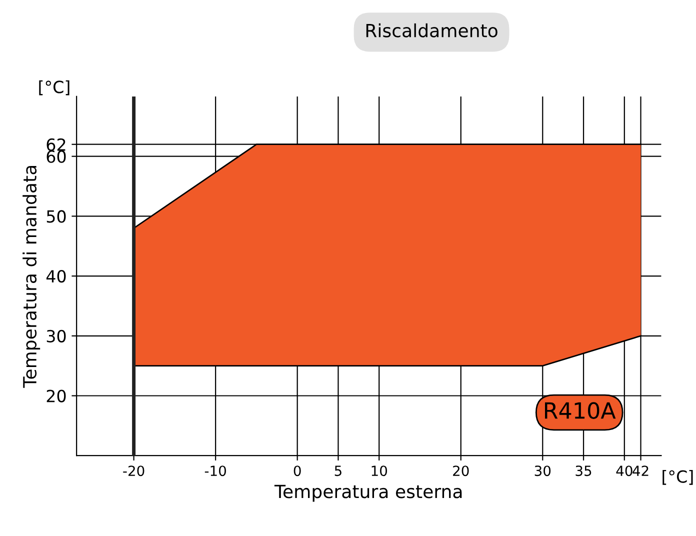 The height and width of the screenshot is (536, 696). Describe the element at coordinates (584, 471) in the screenshot. I see `x-tick-label: 35` at that location.